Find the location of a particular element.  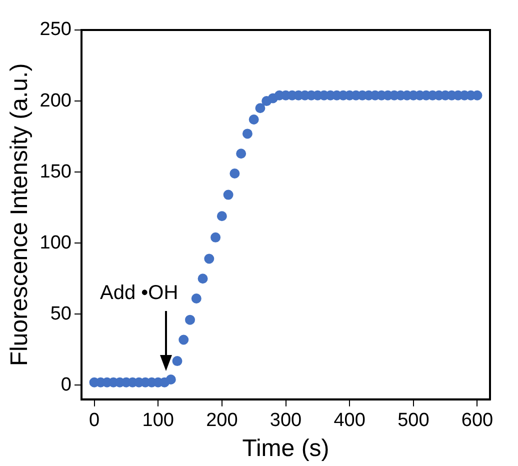

x-tick-label: 400 is located at coordinates (350, 421).